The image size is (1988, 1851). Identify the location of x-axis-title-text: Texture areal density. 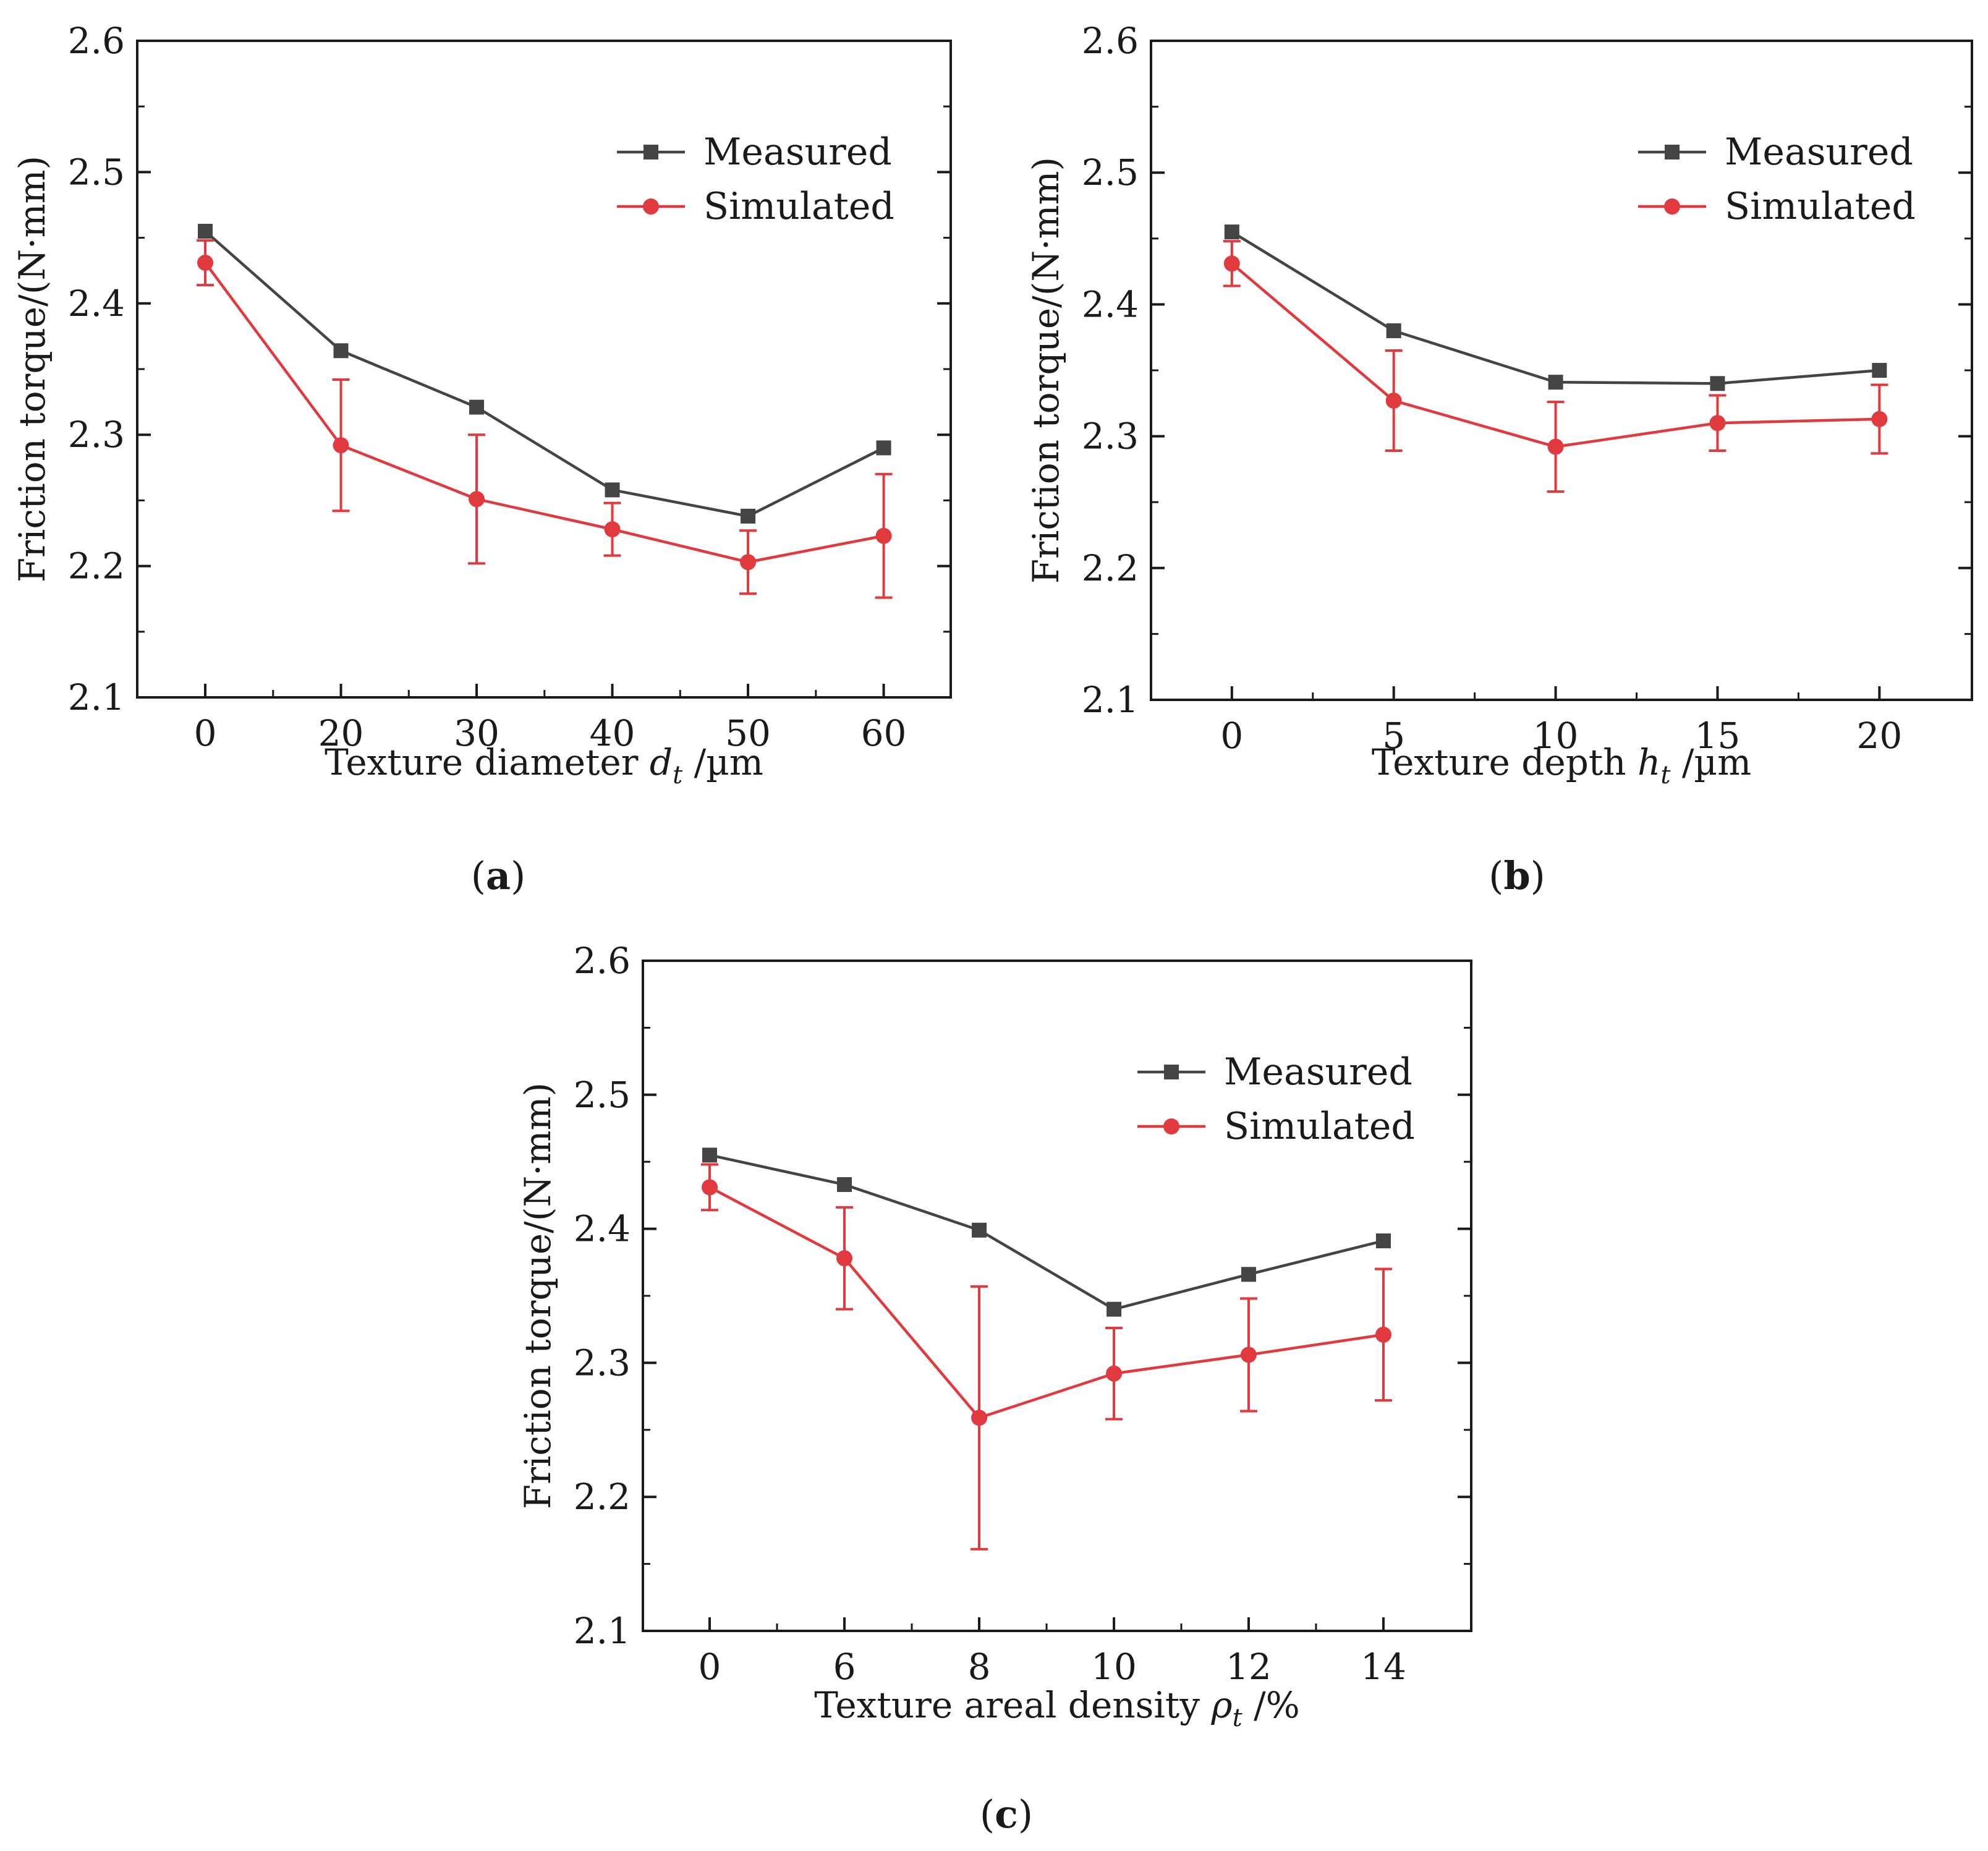
(1012, 1705).